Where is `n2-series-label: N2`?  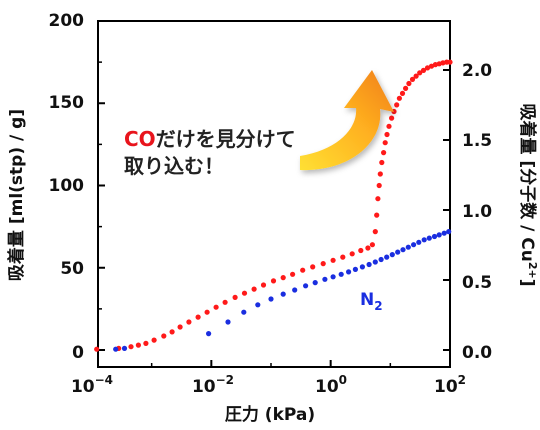
n2-series-label: N2 is located at coordinates (371, 301).